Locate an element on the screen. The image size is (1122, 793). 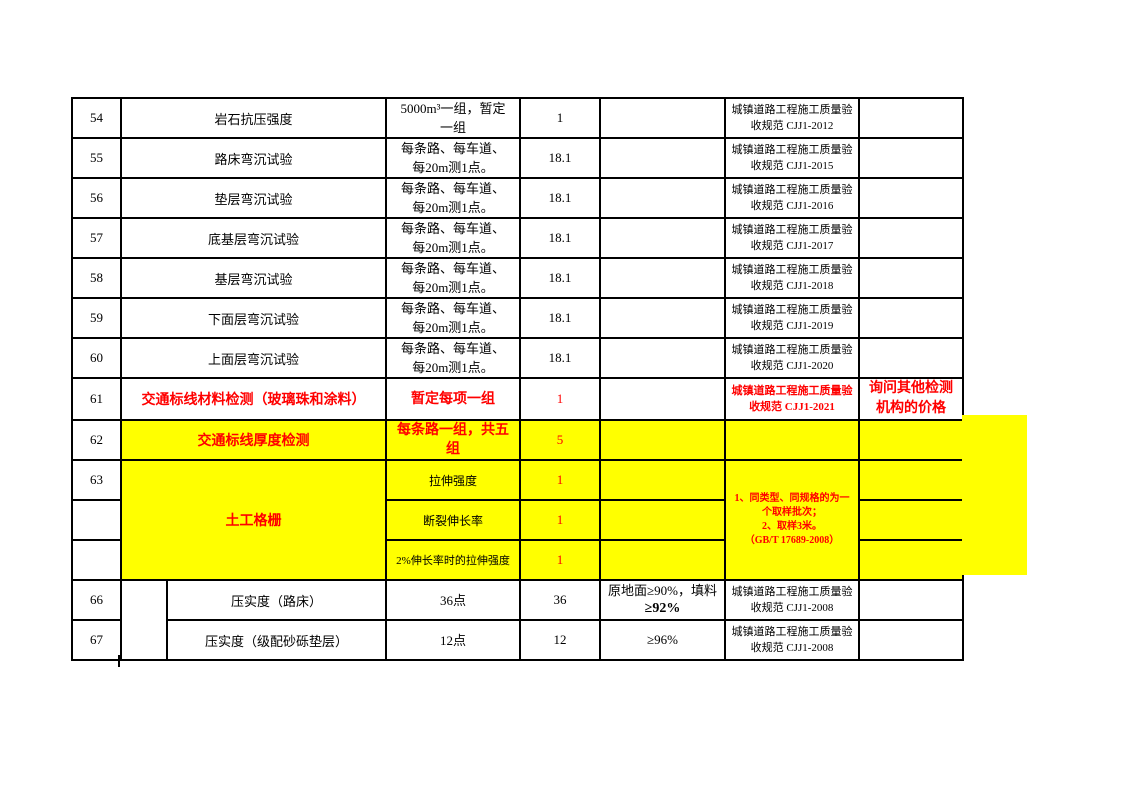
test-name-cell: 底基层弯沉试验 is located at coordinates (253, 238).